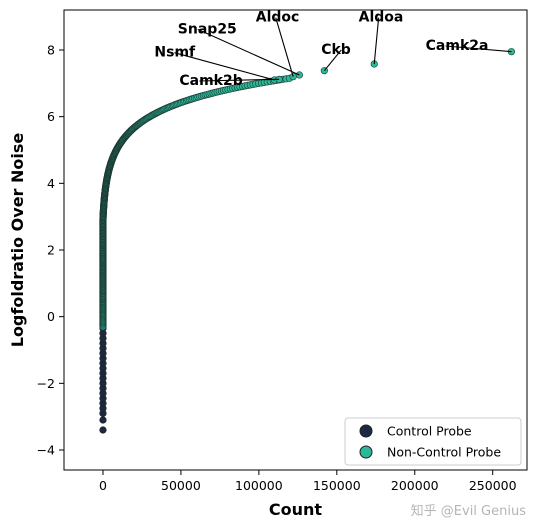 This screenshot has height=529, width=538. Describe the element at coordinates (381, 18) in the screenshot. I see `gene-label: Aldoa` at that location.